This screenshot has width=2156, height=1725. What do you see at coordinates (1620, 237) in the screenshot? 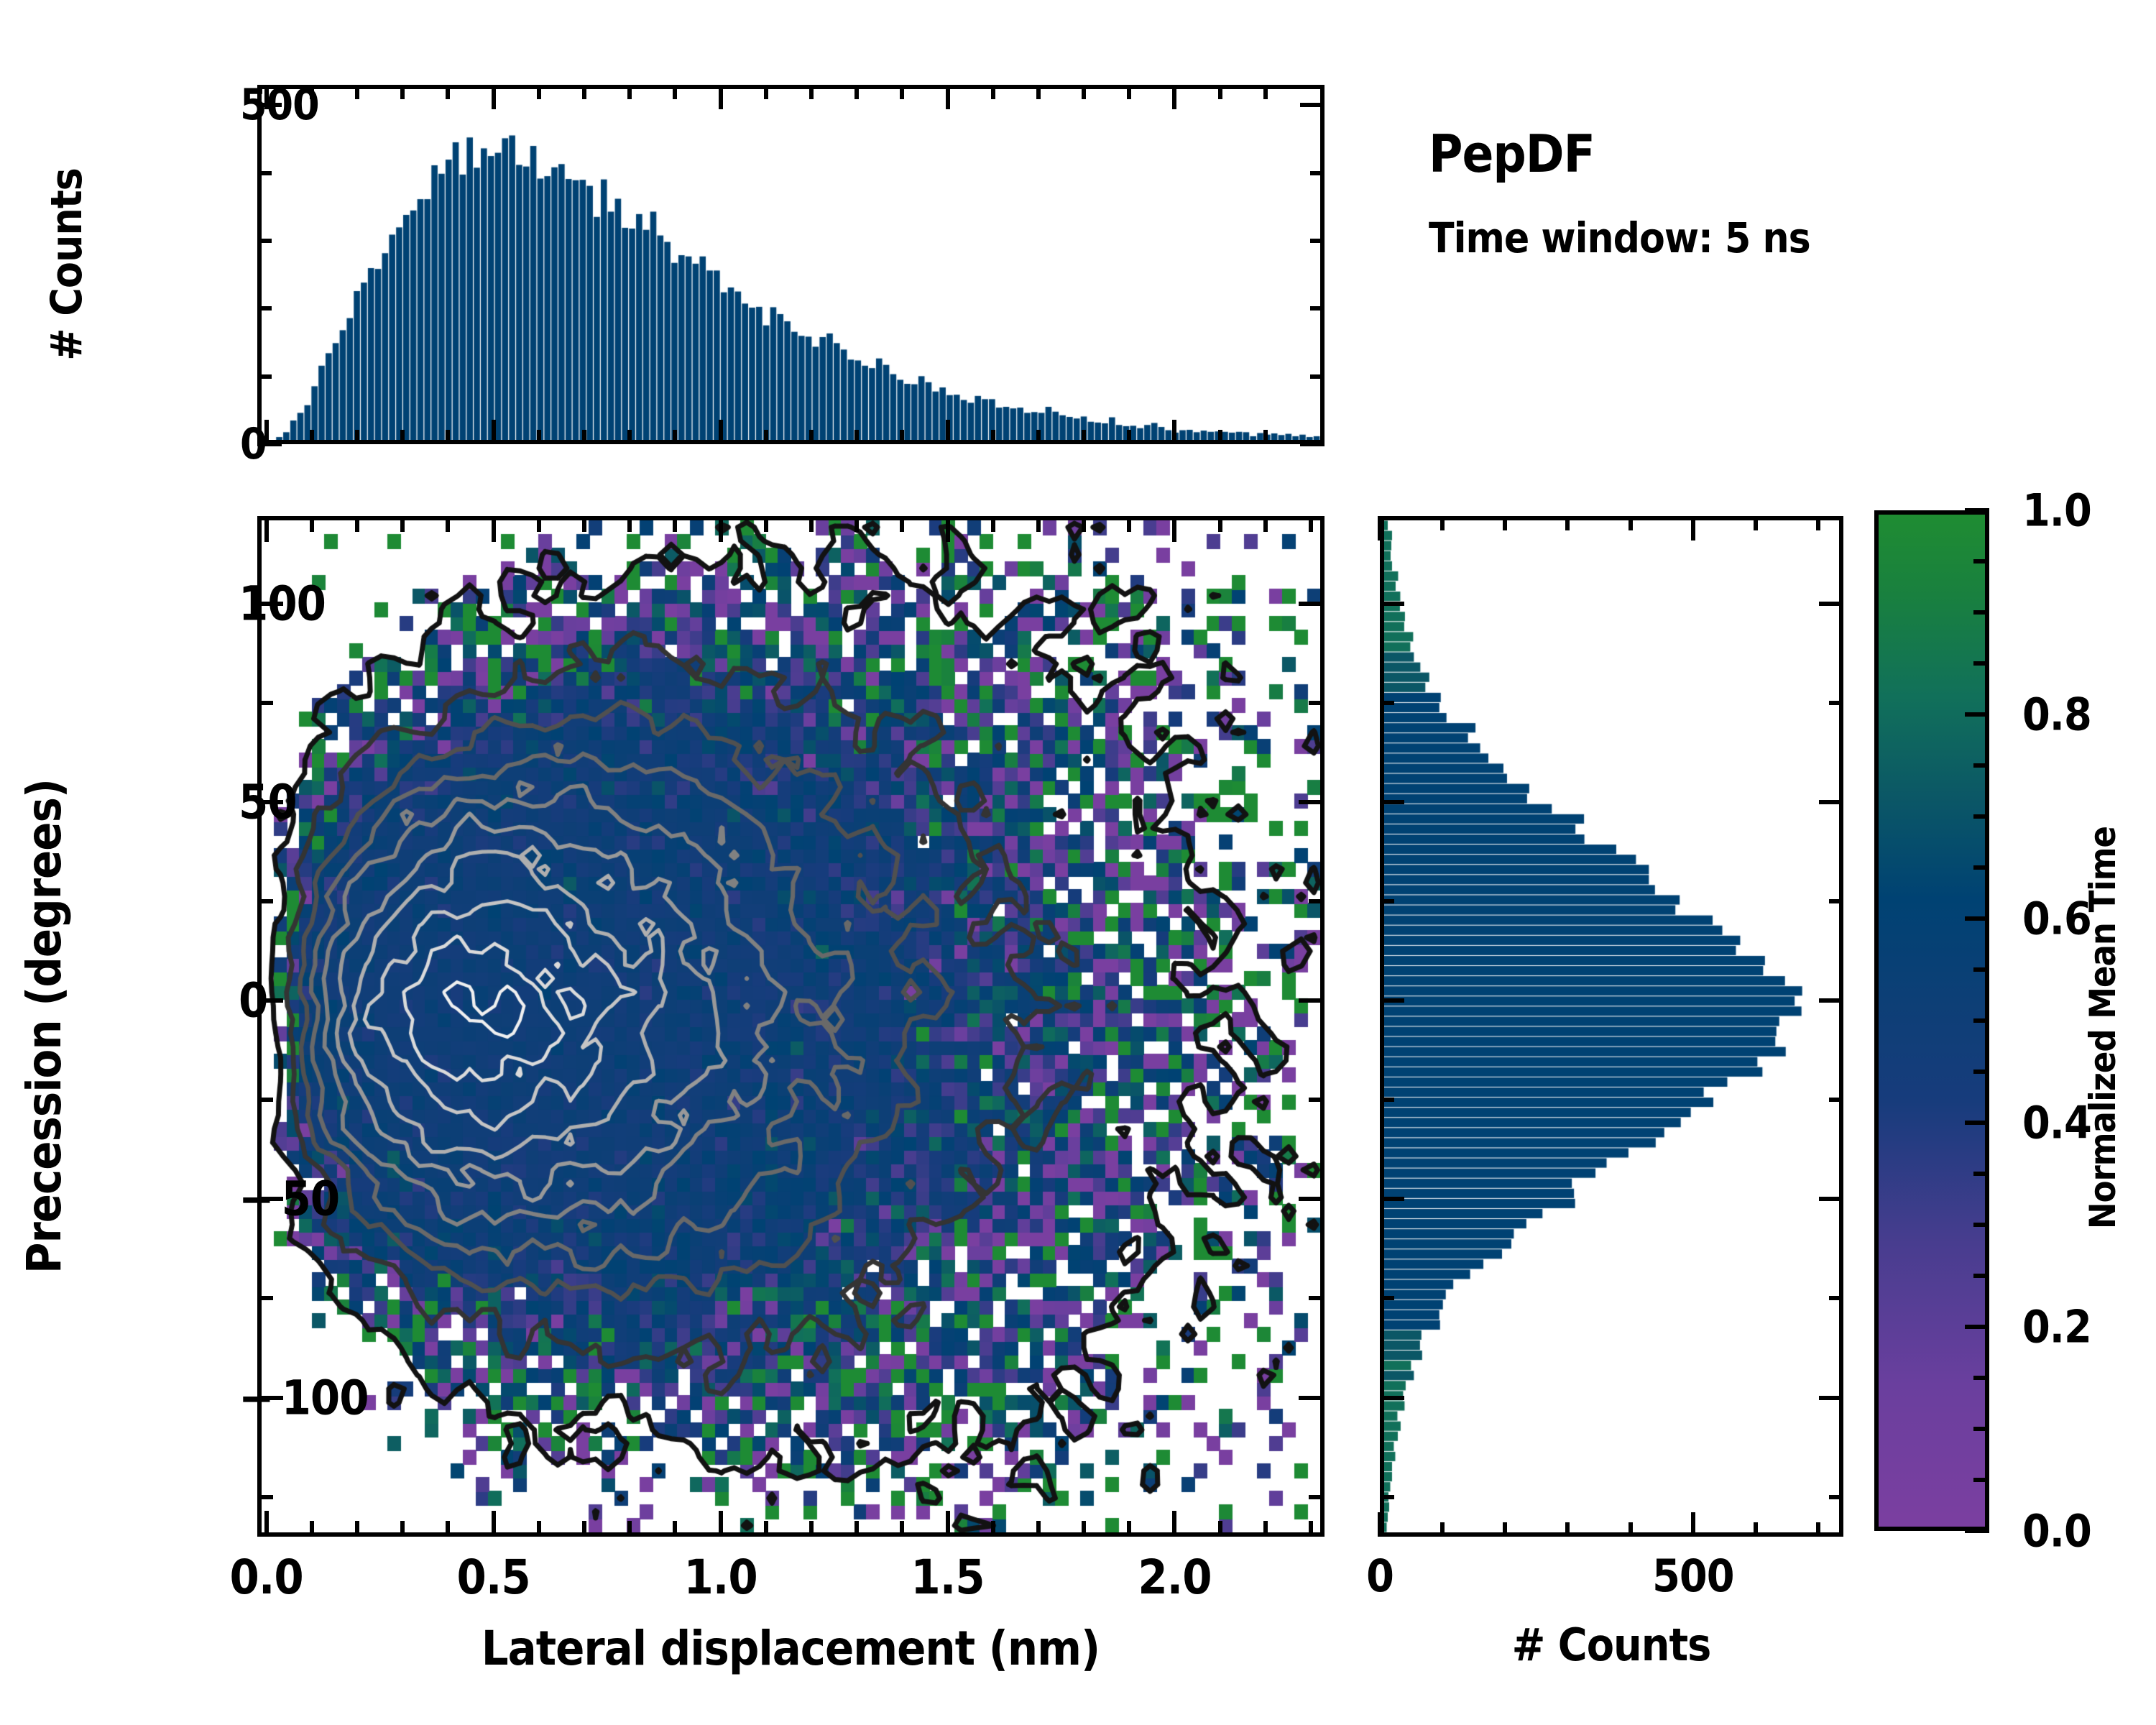
I see `time-window-label: Time window: 5 ns` at bounding box center [1620, 237].